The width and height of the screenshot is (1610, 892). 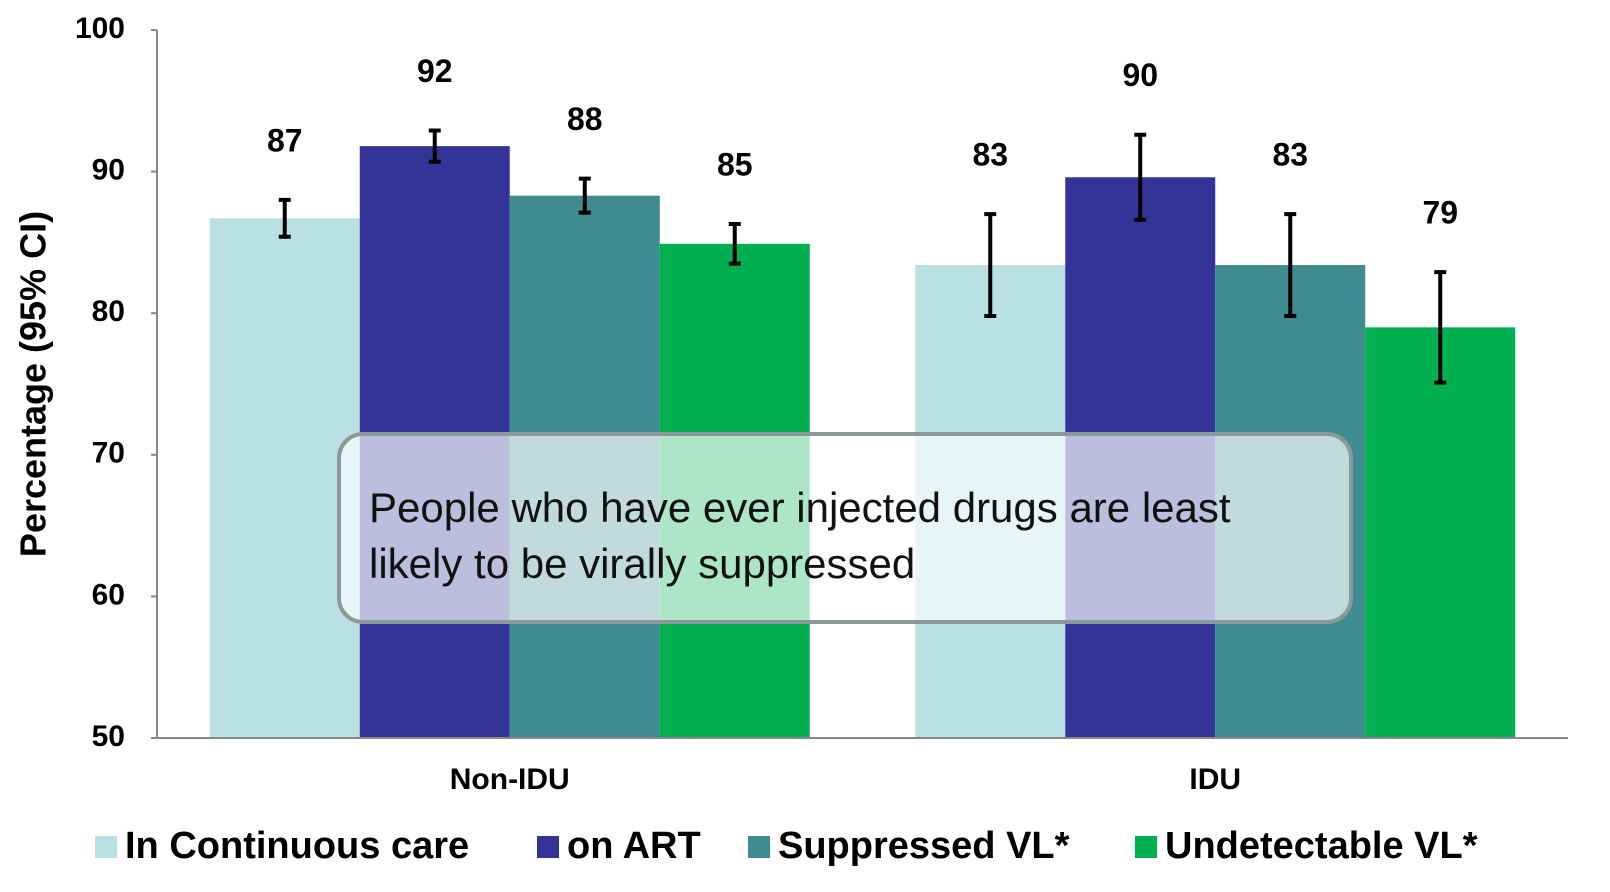 What do you see at coordinates (108, 311) in the screenshot?
I see `y-tick-label: 80` at bounding box center [108, 311].